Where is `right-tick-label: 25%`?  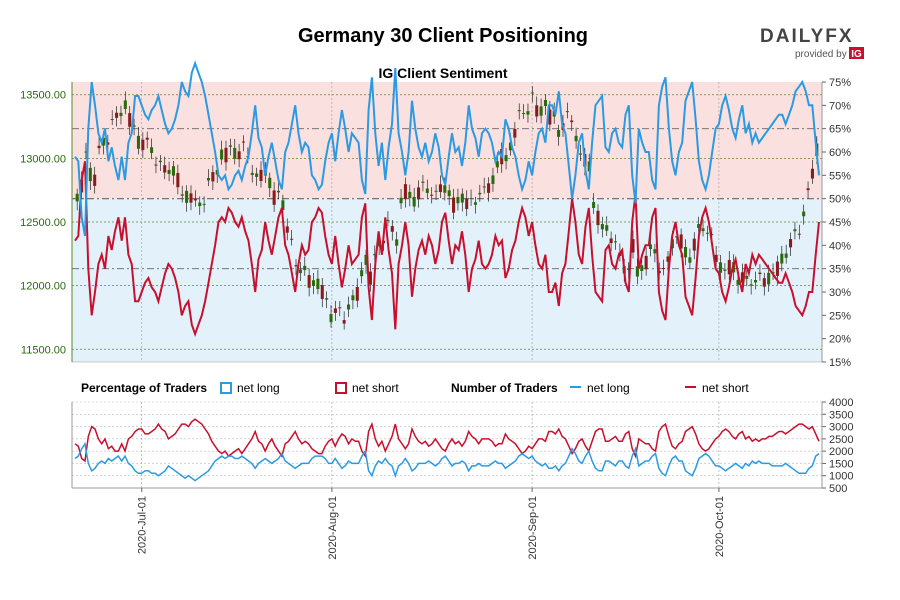 right-tick-label: 25% is located at coordinates (840, 316).